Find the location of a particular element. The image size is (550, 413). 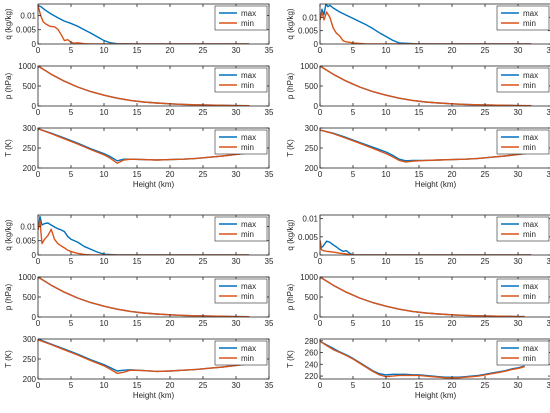

y-tick-label: 250 is located at coordinates (312, 148).